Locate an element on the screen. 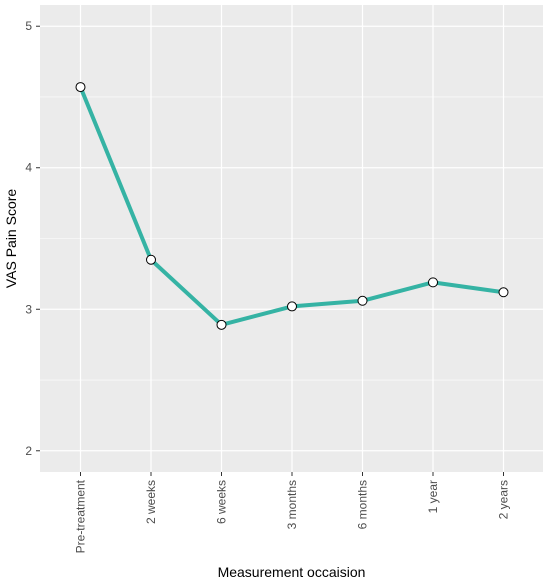 This screenshot has height=583, width=550. y-tick-label: 2 is located at coordinates (28, 451).